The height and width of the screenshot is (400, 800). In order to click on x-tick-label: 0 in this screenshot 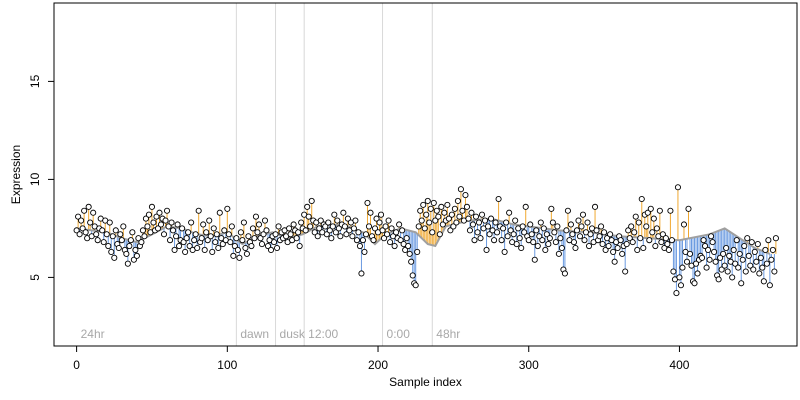, I will do `click(76, 365)`.